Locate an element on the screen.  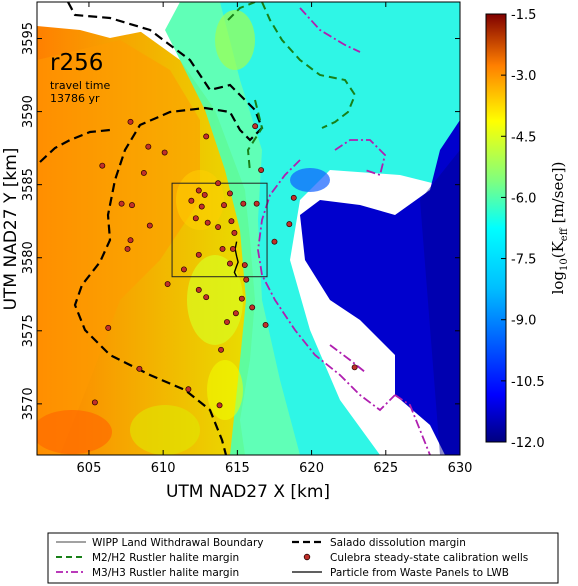
y-tick-label: 3585 is located at coordinates (28, 184).